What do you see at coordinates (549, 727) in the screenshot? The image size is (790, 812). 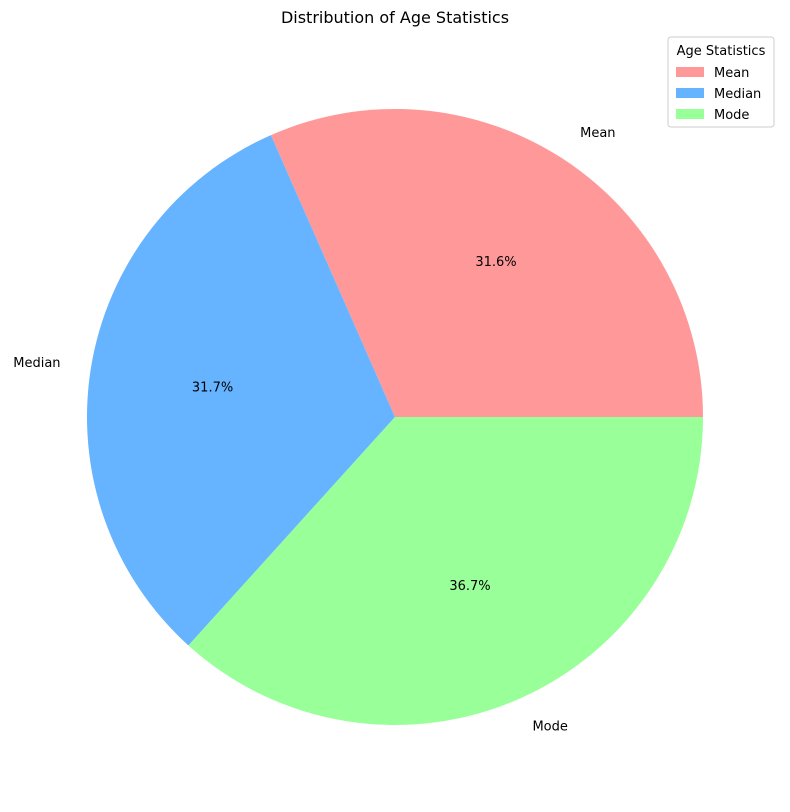 I see `slice-label-mode: Mode` at bounding box center [549, 727].